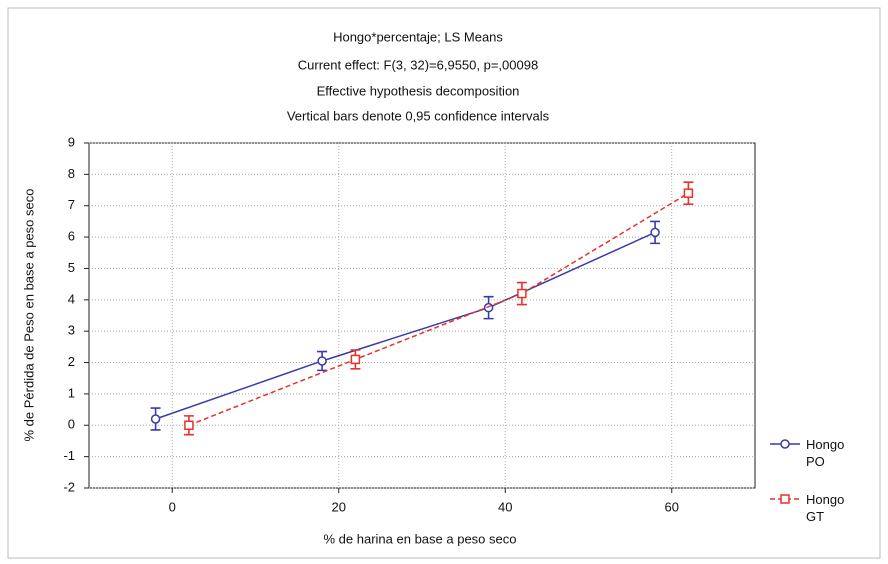 The image size is (888, 564). What do you see at coordinates (28, 315) in the screenshot?
I see `y-axis-label: % de Pérdida de Peso en base a peso seco` at bounding box center [28, 315].